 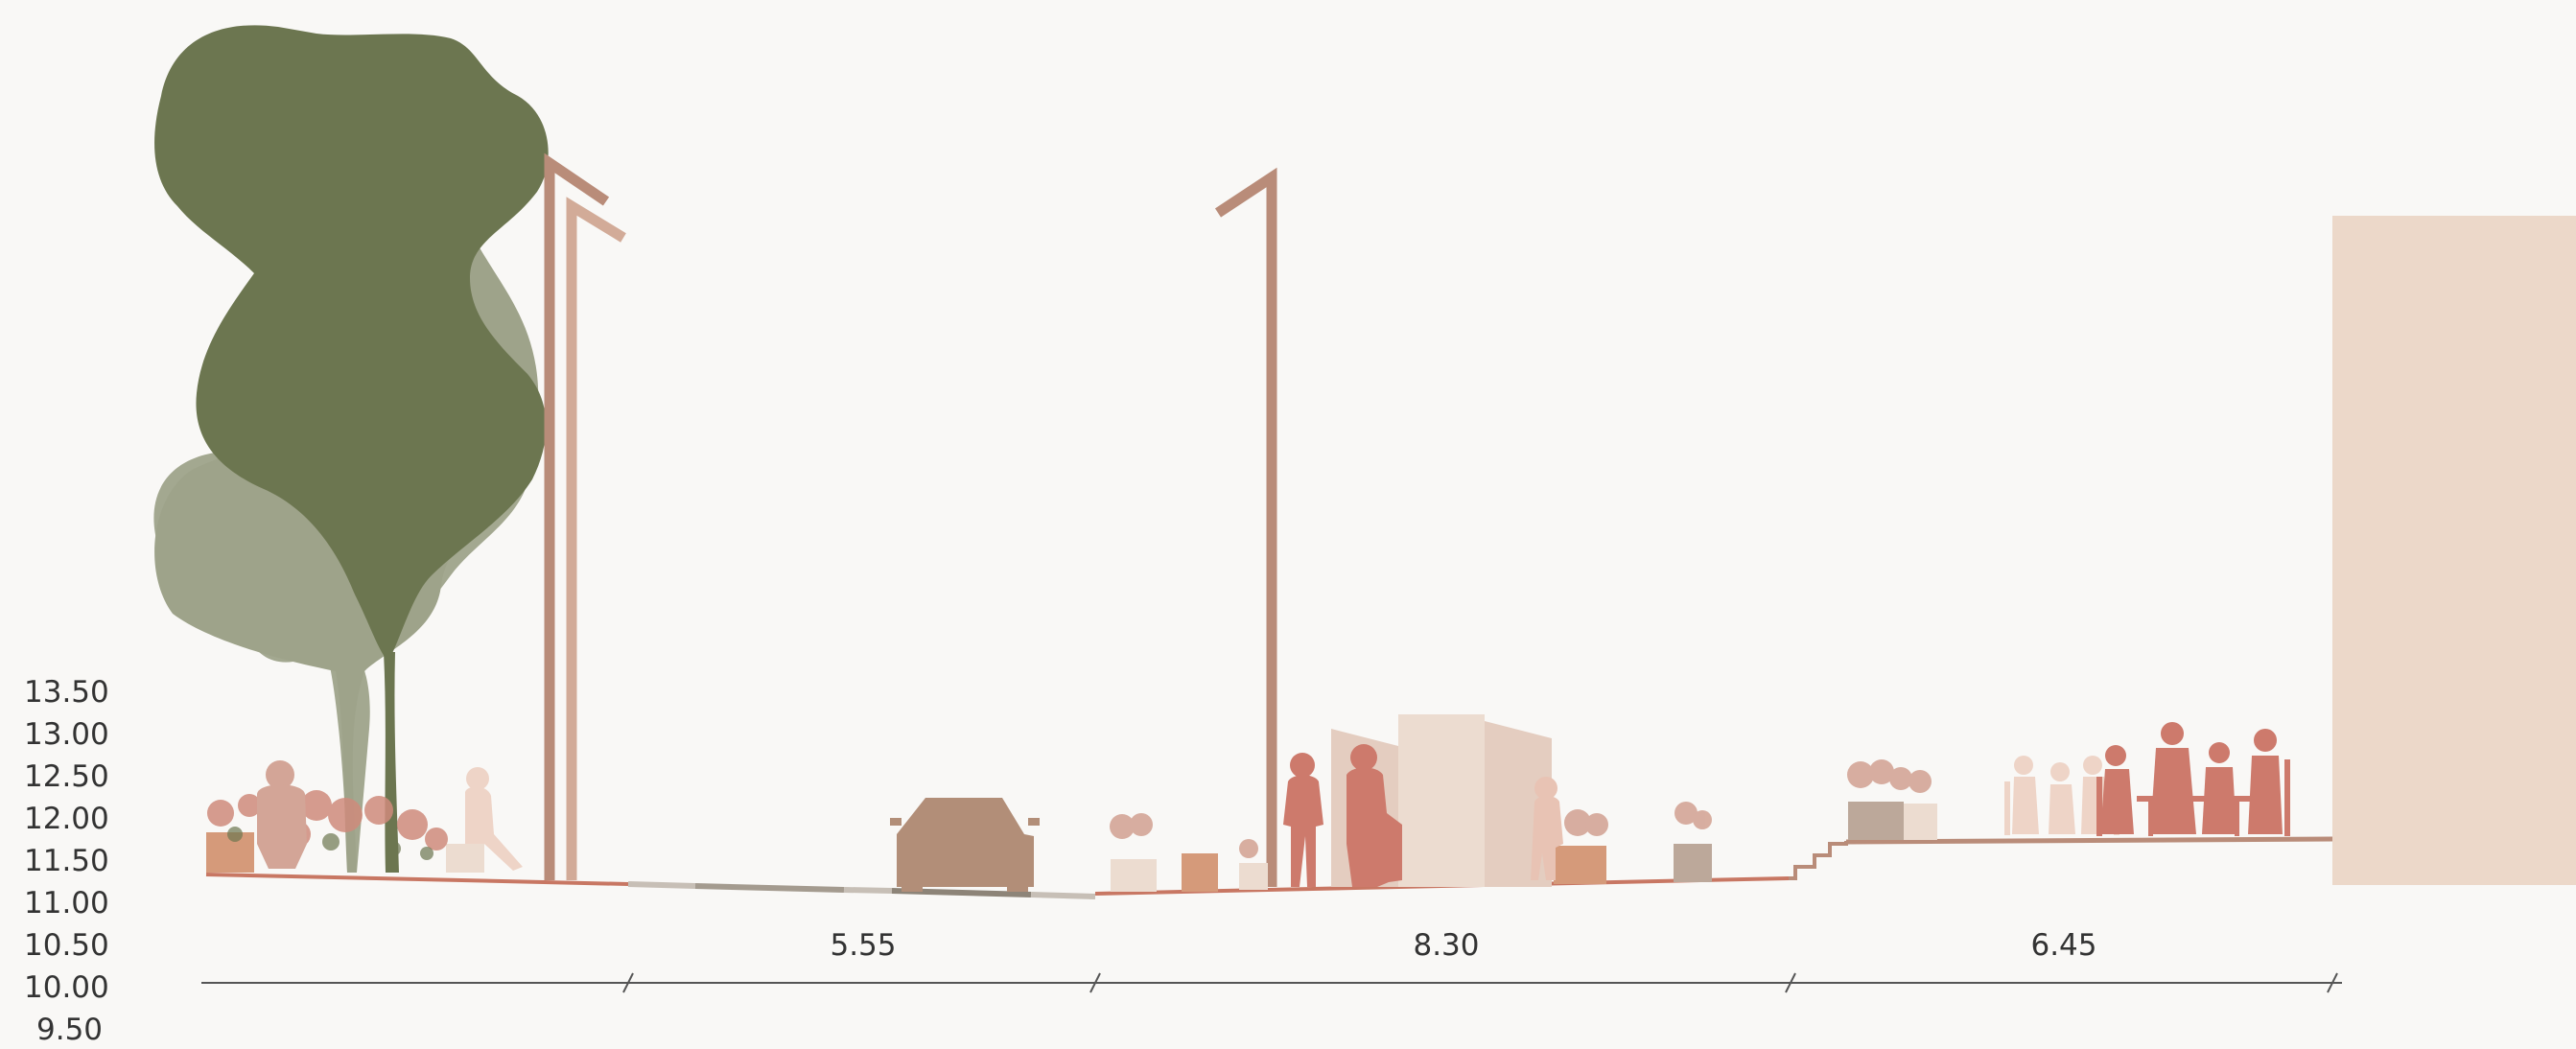 What do you see at coordinates (66, 903) in the screenshot?
I see `elevation-label: 11.00` at bounding box center [66, 903].